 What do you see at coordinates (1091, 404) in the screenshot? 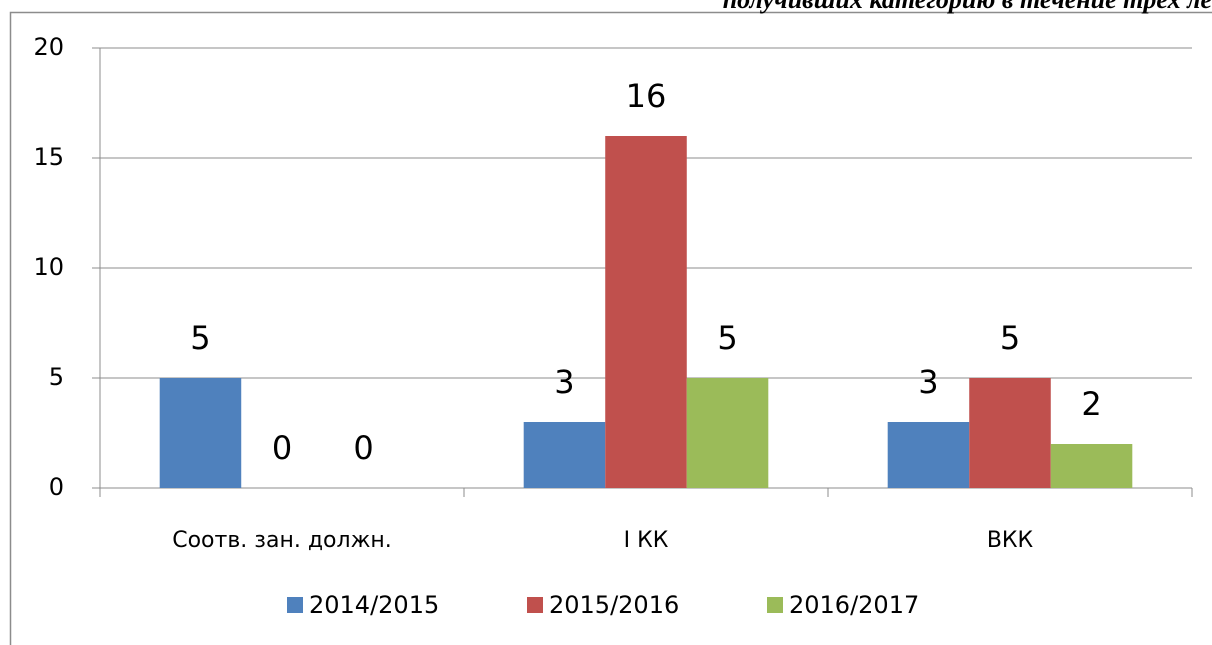
I see `data-label: 2` at bounding box center [1091, 404].